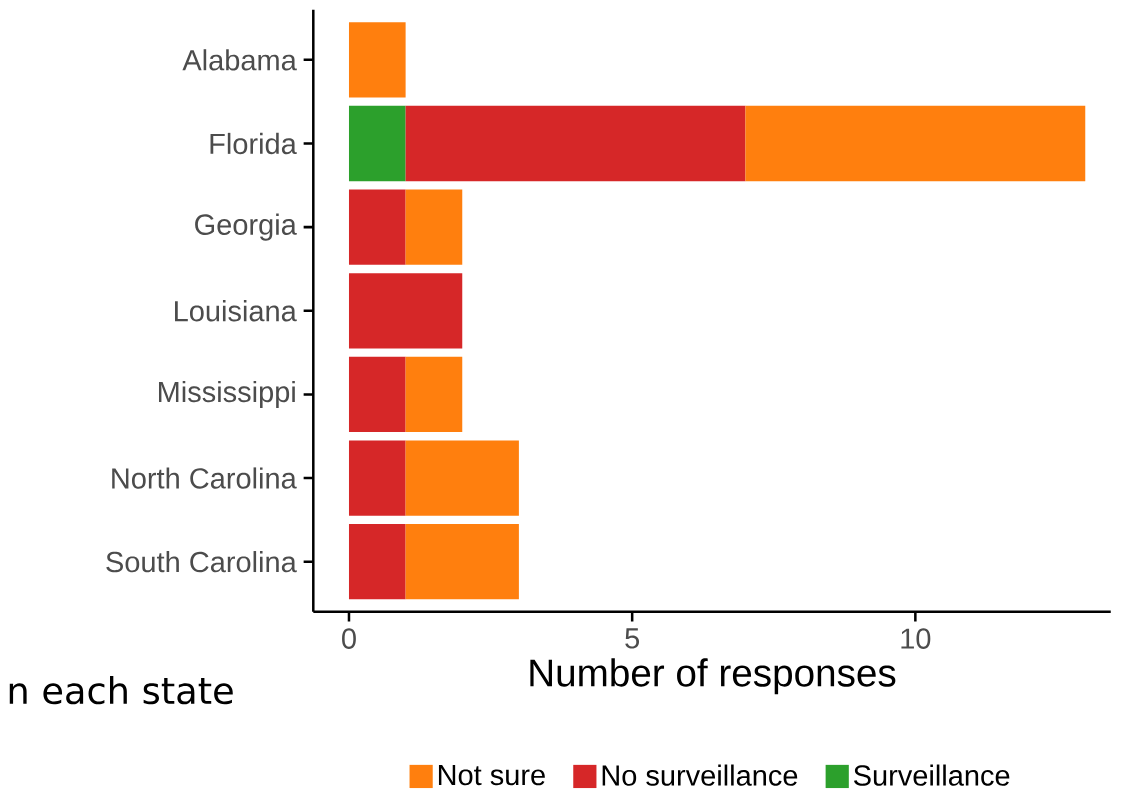 The height and width of the screenshot is (796, 1132). I want to click on y-tick-label: Florida, so click(253, 143).